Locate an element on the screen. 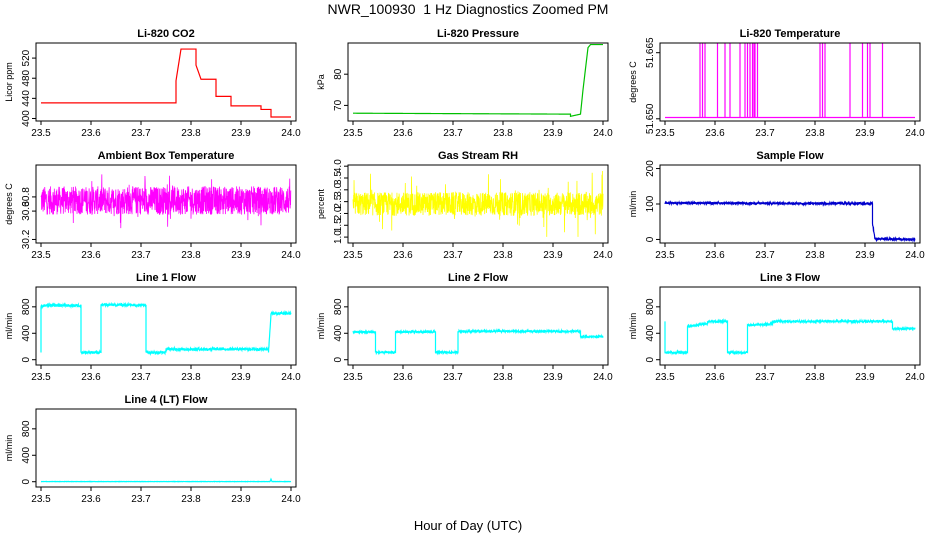  y-tick-label: 30.2 is located at coordinates (26, 239).